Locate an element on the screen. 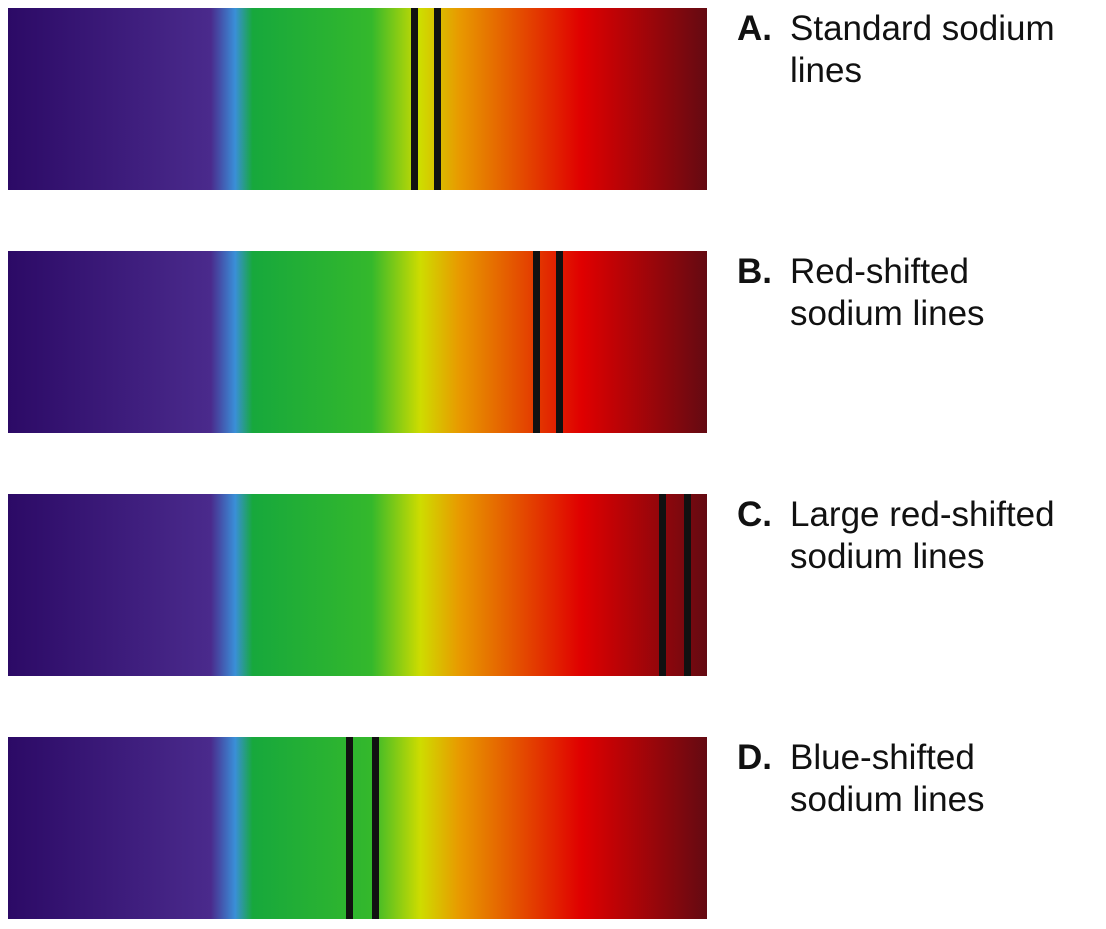 The width and height of the screenshot is (1106, 929). panel-label: Standard sodium is located at coordinates (922, 28).